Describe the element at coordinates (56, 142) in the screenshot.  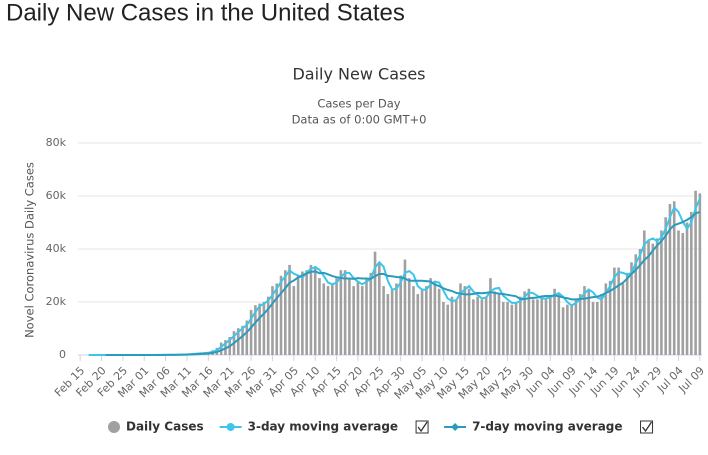
I see `y-tick-label: 80k` at that location.